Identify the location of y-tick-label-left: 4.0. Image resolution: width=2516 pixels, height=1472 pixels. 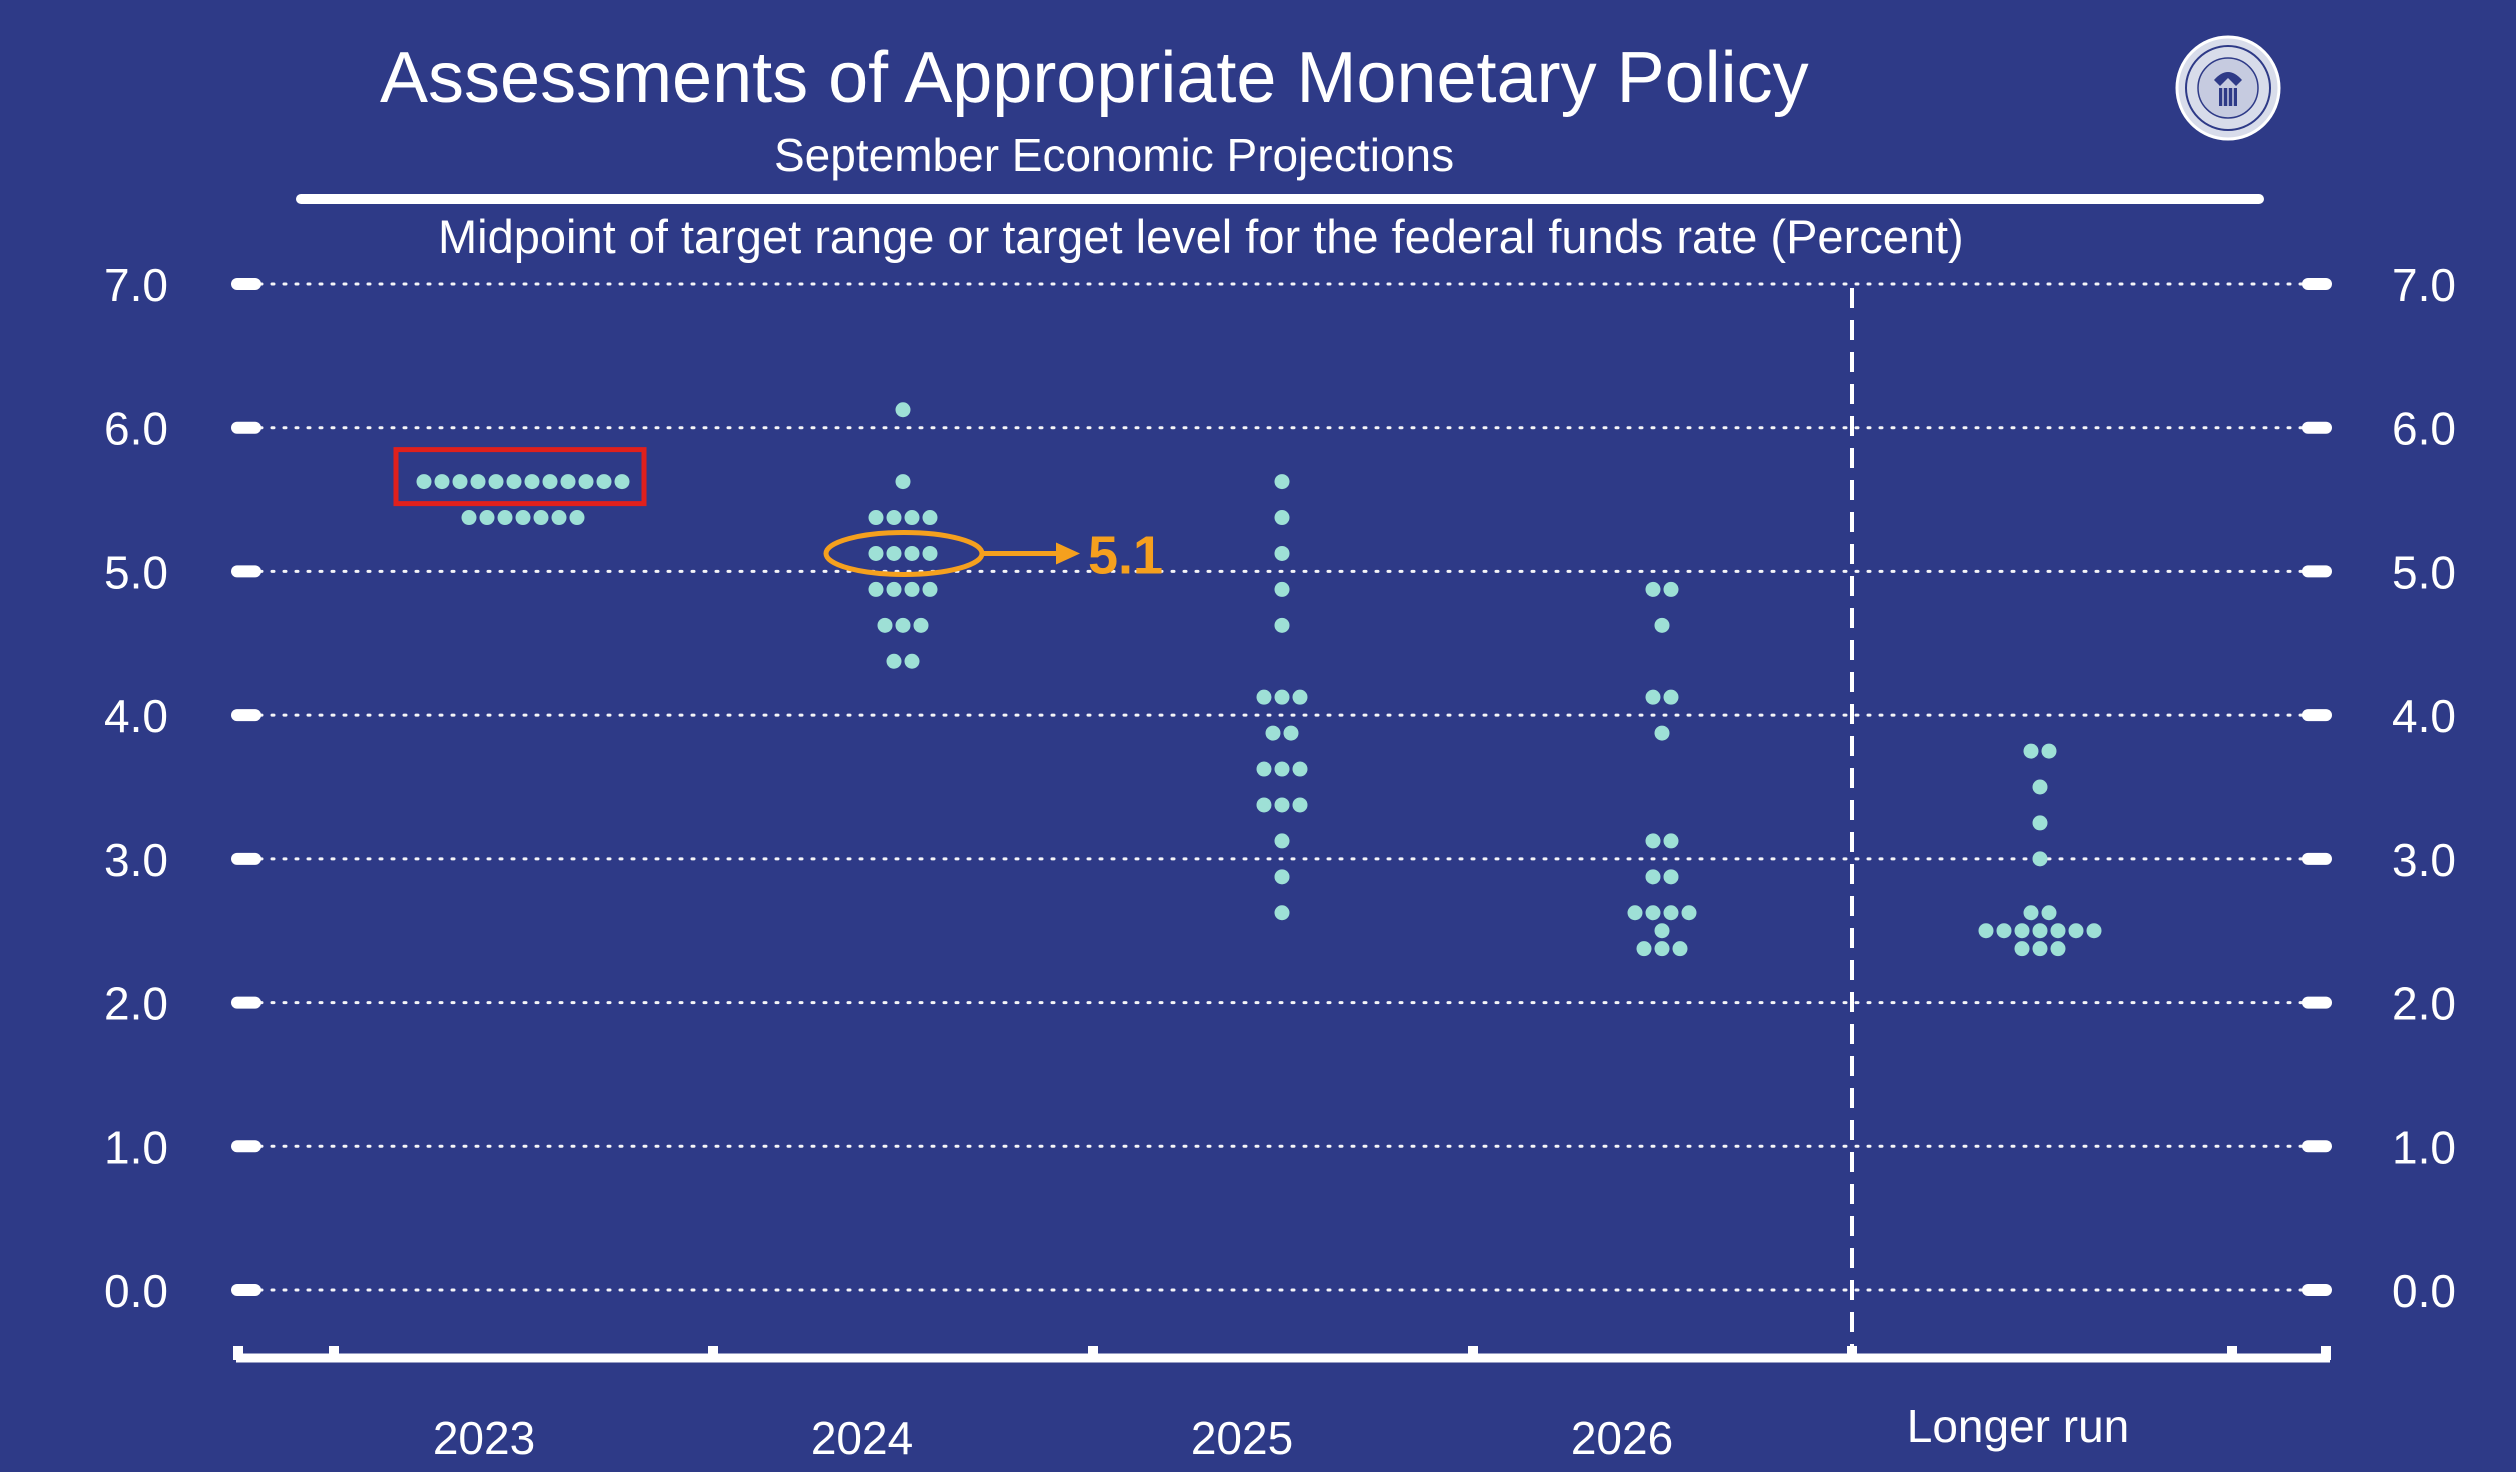
(136, 716).